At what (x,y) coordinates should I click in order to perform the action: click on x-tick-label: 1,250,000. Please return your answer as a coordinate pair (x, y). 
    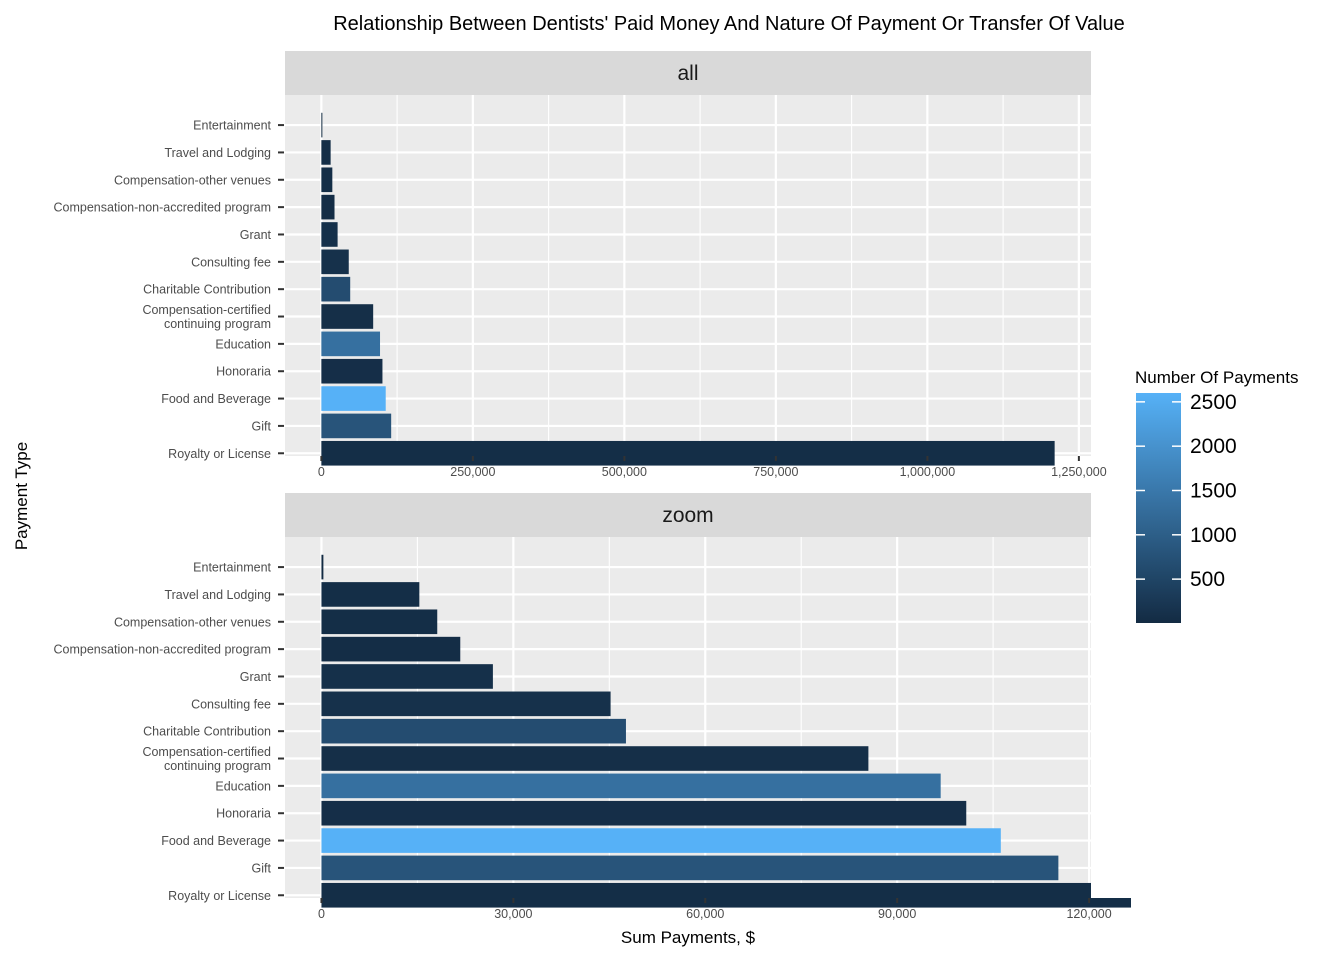
    Looking at the image, I should click on (1079, 472).